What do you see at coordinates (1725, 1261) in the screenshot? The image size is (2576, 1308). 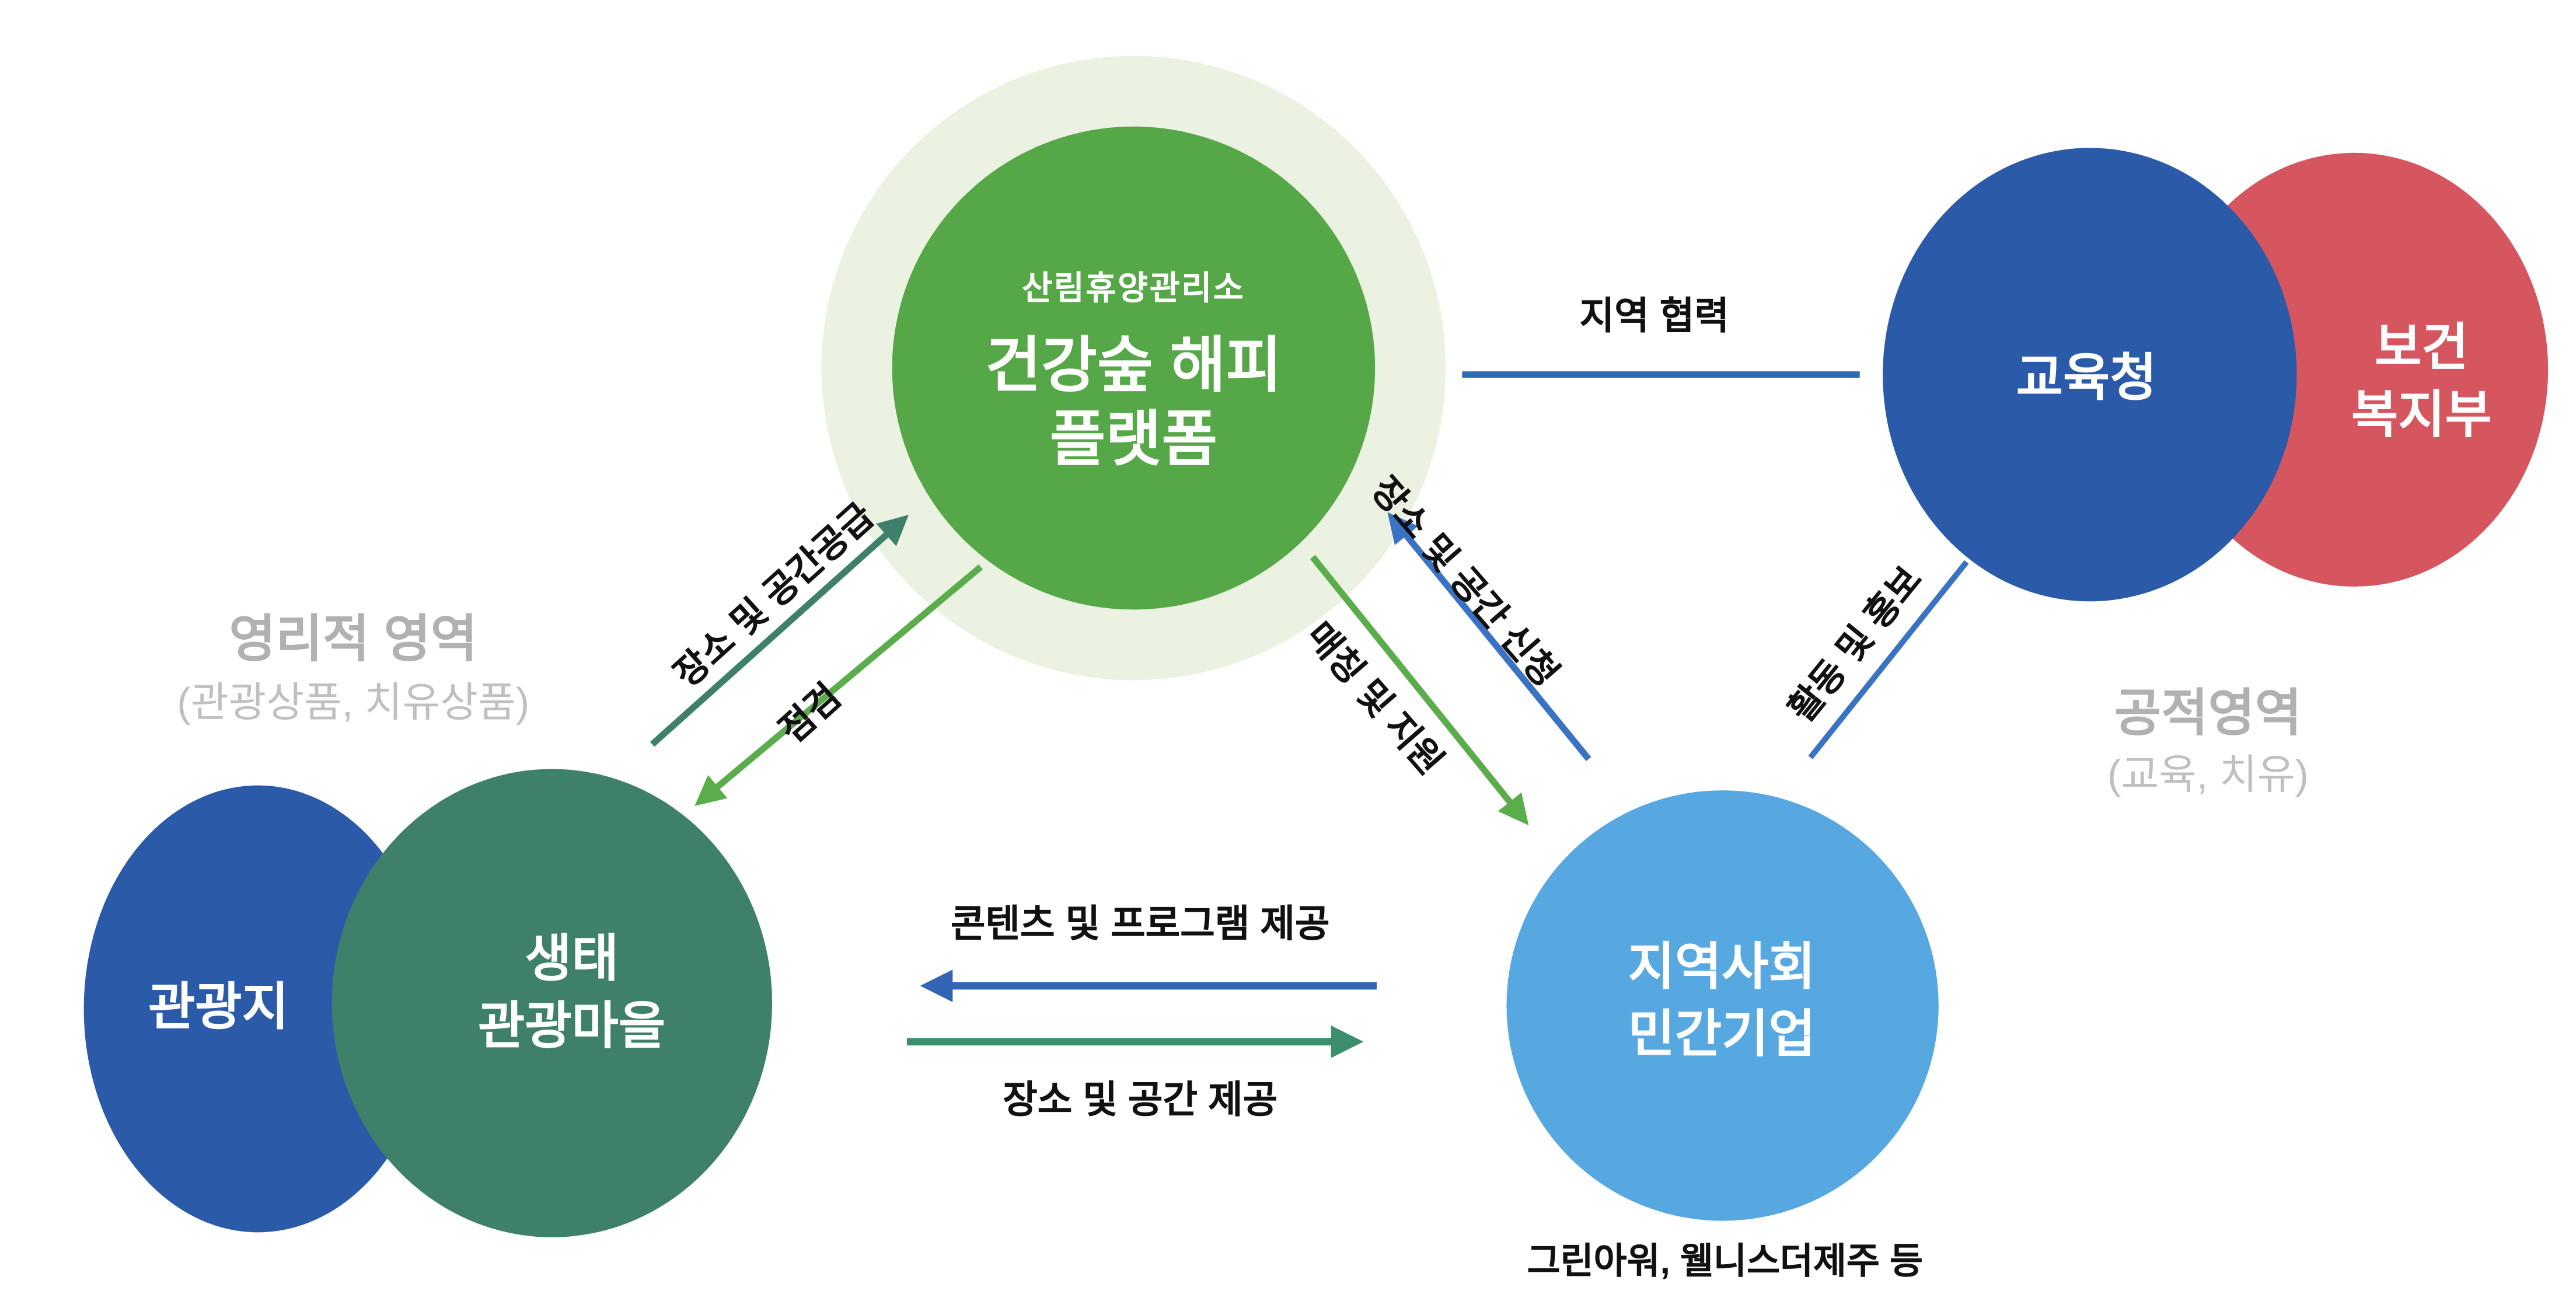 I see `community-caption: 그린아워, 웰니스더제주 등` at bounding box center [1725, 1261].